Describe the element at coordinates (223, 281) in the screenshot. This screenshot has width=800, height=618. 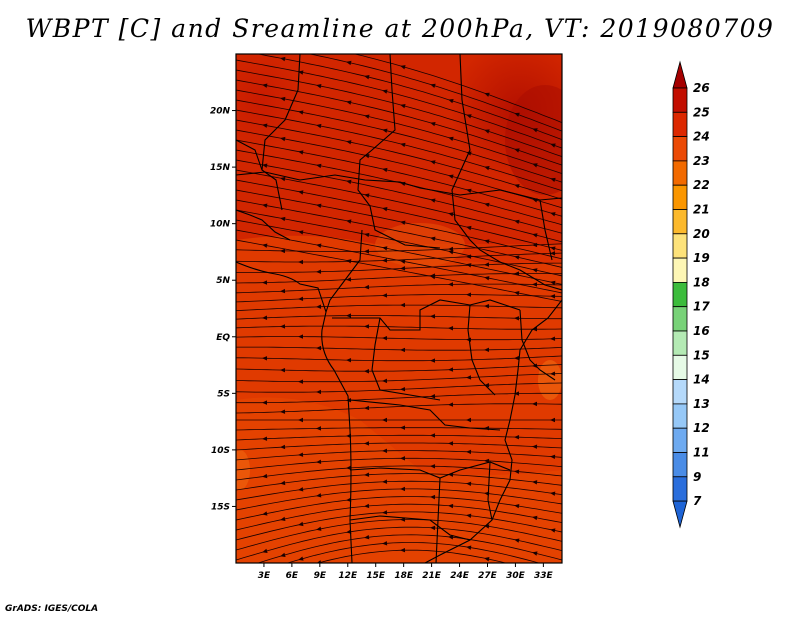
I see `lat-tick-label: 5N` at that location.